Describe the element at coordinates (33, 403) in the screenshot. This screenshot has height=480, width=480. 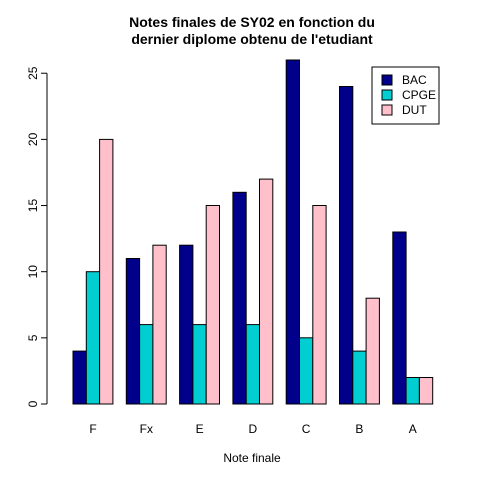
I see `y-tick-label: 0` at that location.